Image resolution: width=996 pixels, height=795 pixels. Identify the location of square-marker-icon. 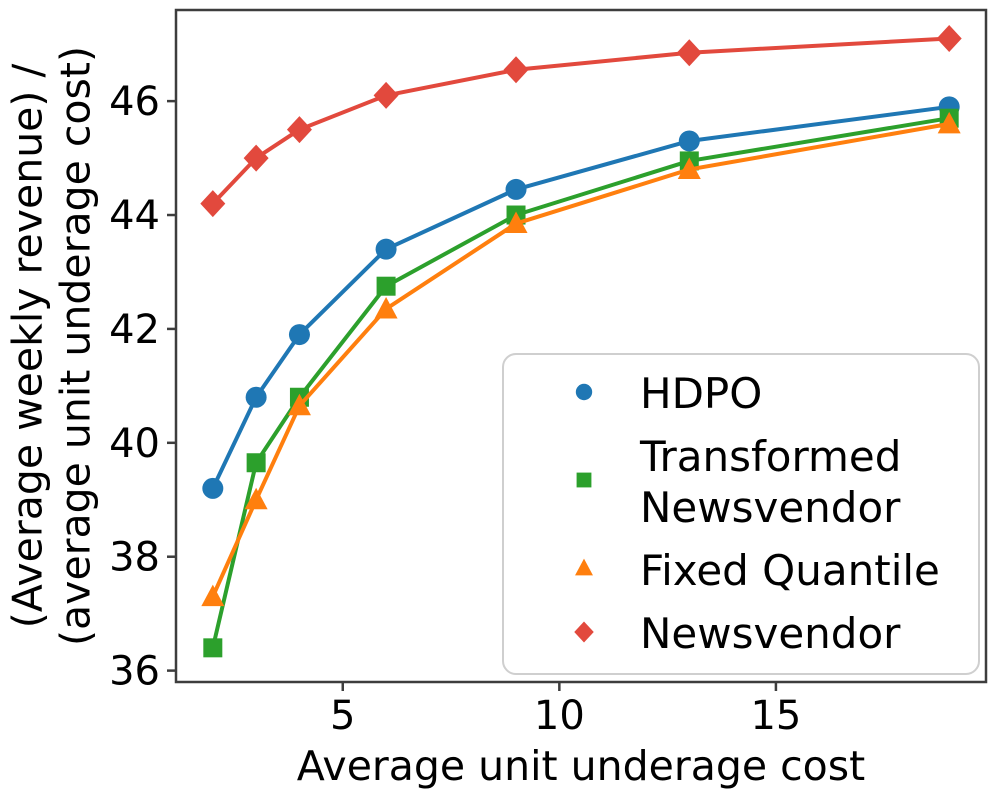
(584, 480).